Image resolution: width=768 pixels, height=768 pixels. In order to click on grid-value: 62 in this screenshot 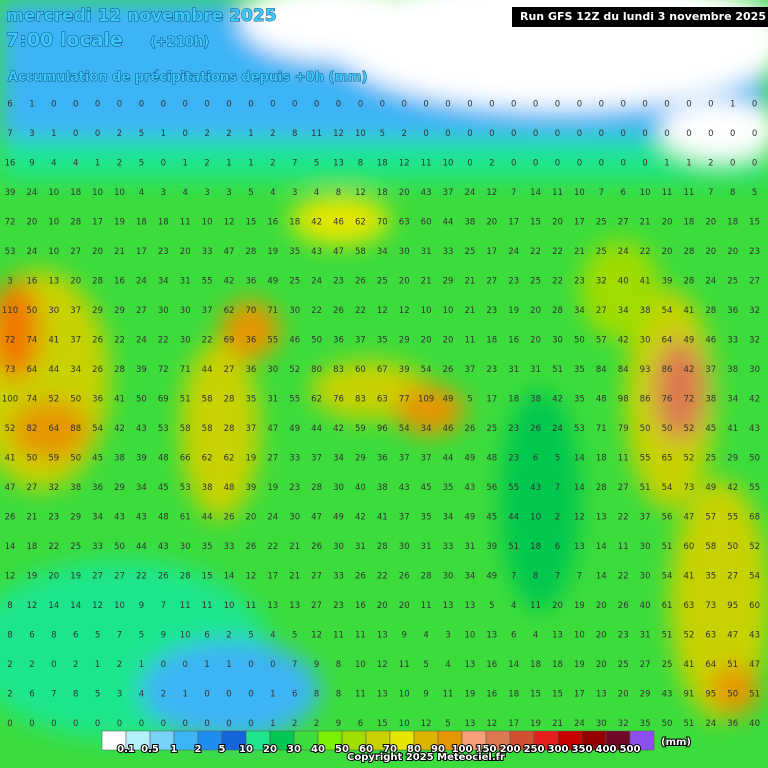, I will do `click(360, 223)`.